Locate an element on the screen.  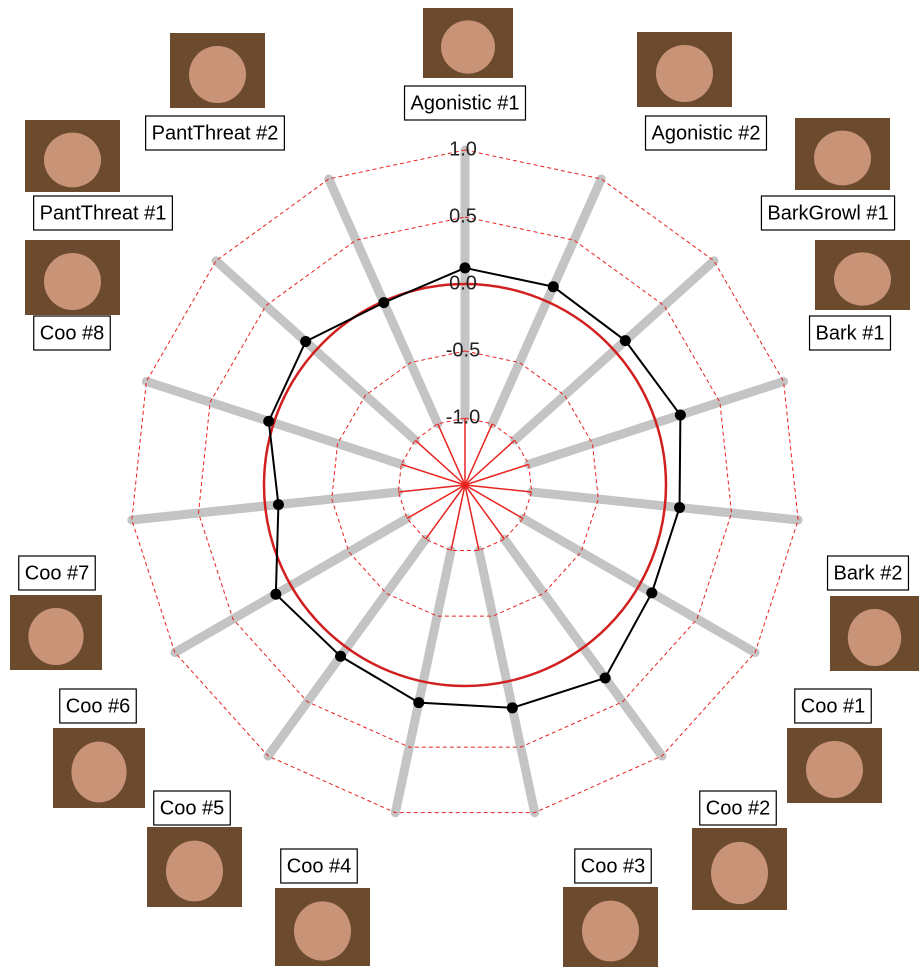
category-text: Coo #5 is located at coordinates (192, 808).